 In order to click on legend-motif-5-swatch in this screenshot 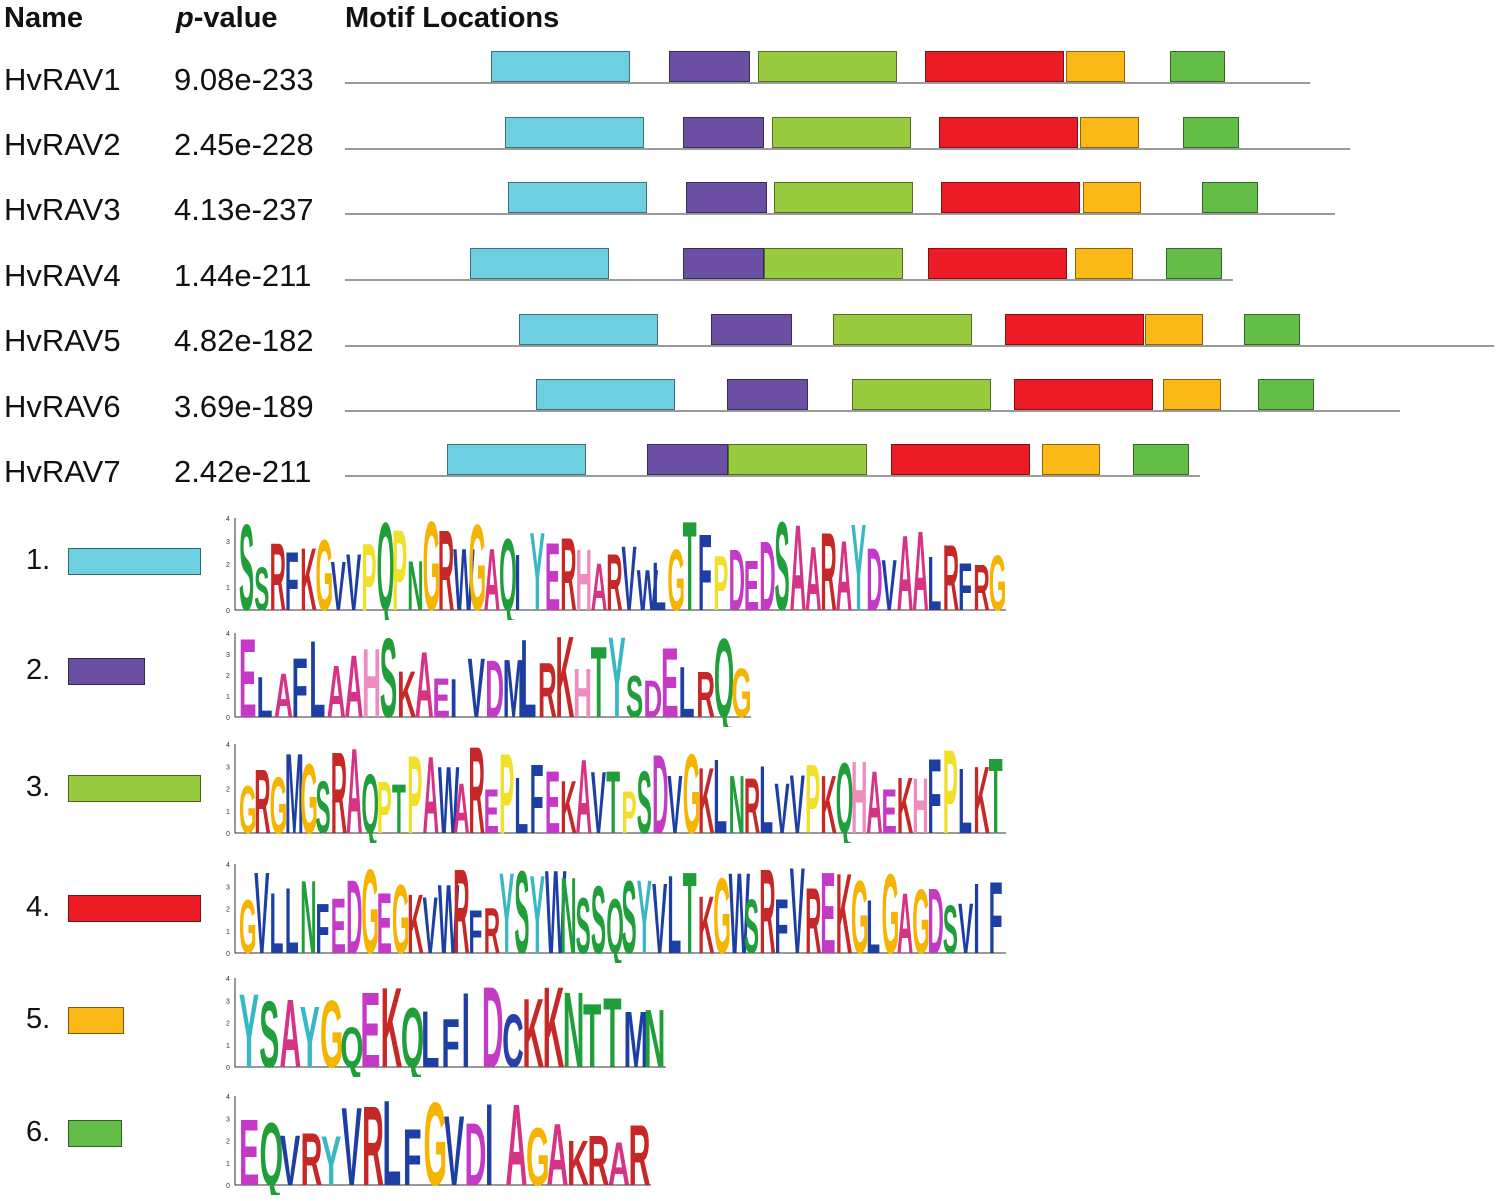, I will do `click(96, 1020)`.